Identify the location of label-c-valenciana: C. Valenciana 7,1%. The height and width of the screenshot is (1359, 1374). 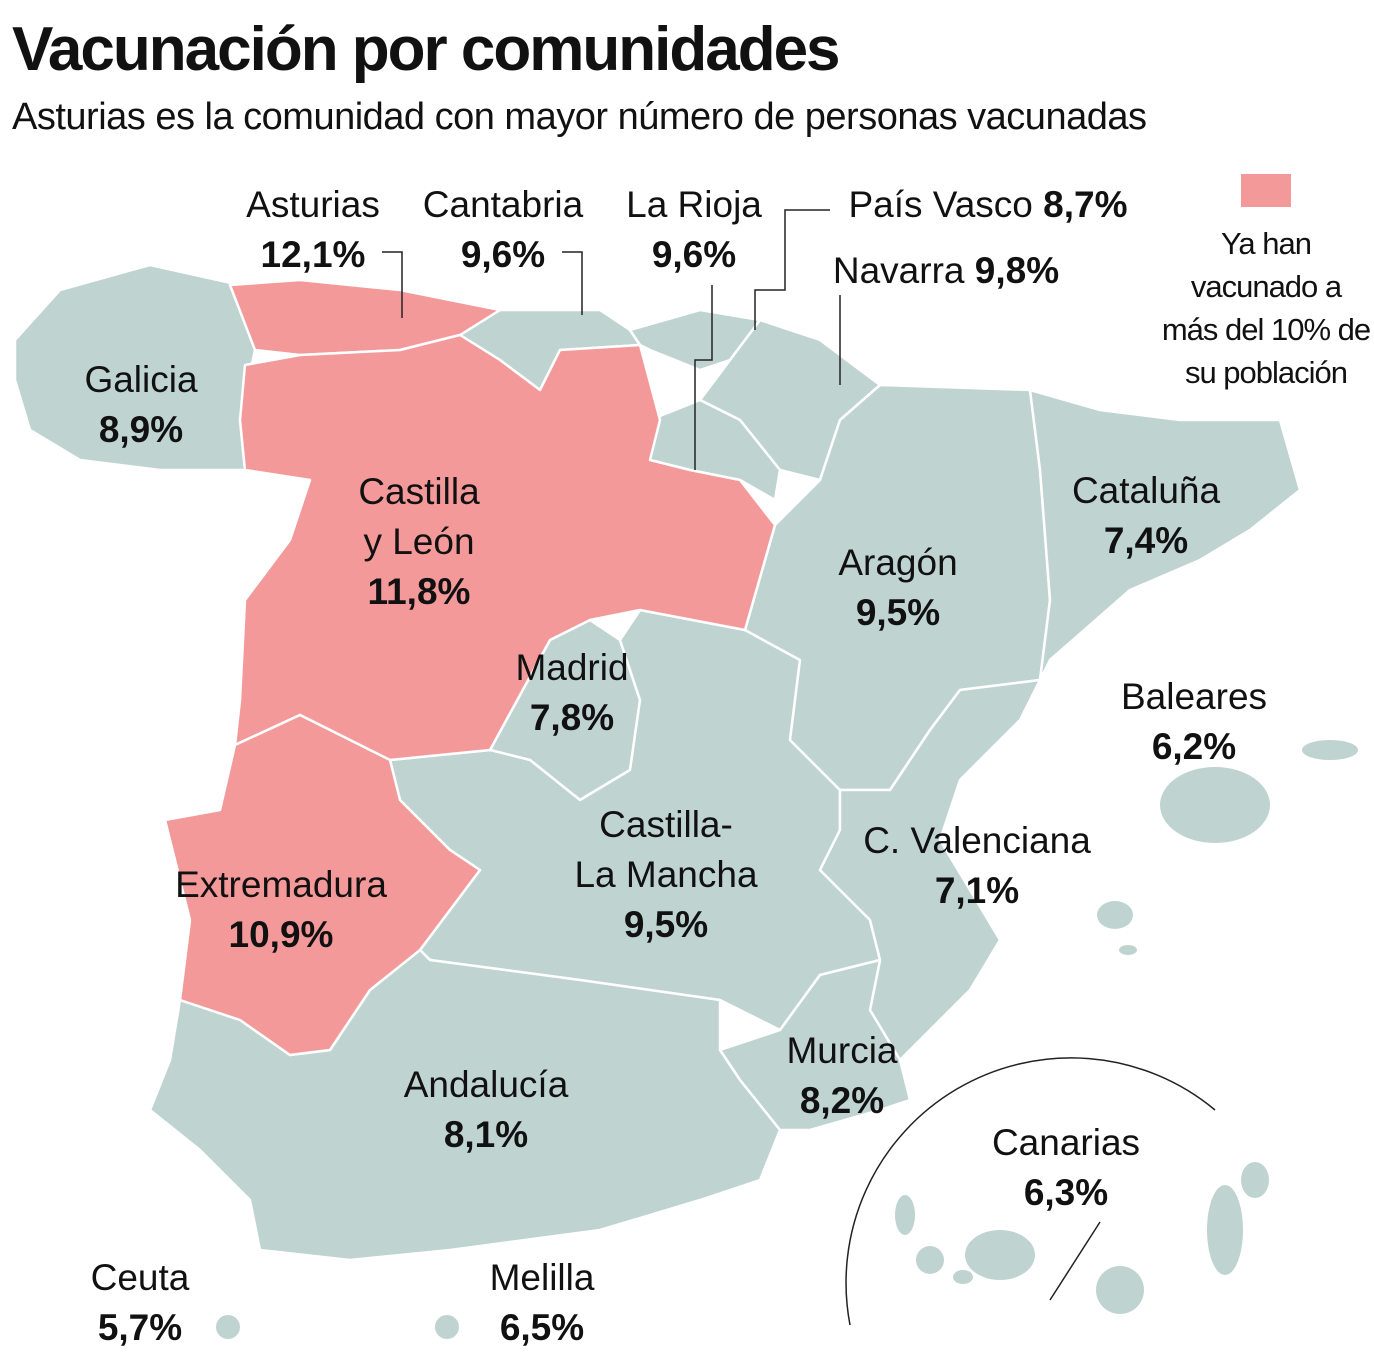
(977, 866).